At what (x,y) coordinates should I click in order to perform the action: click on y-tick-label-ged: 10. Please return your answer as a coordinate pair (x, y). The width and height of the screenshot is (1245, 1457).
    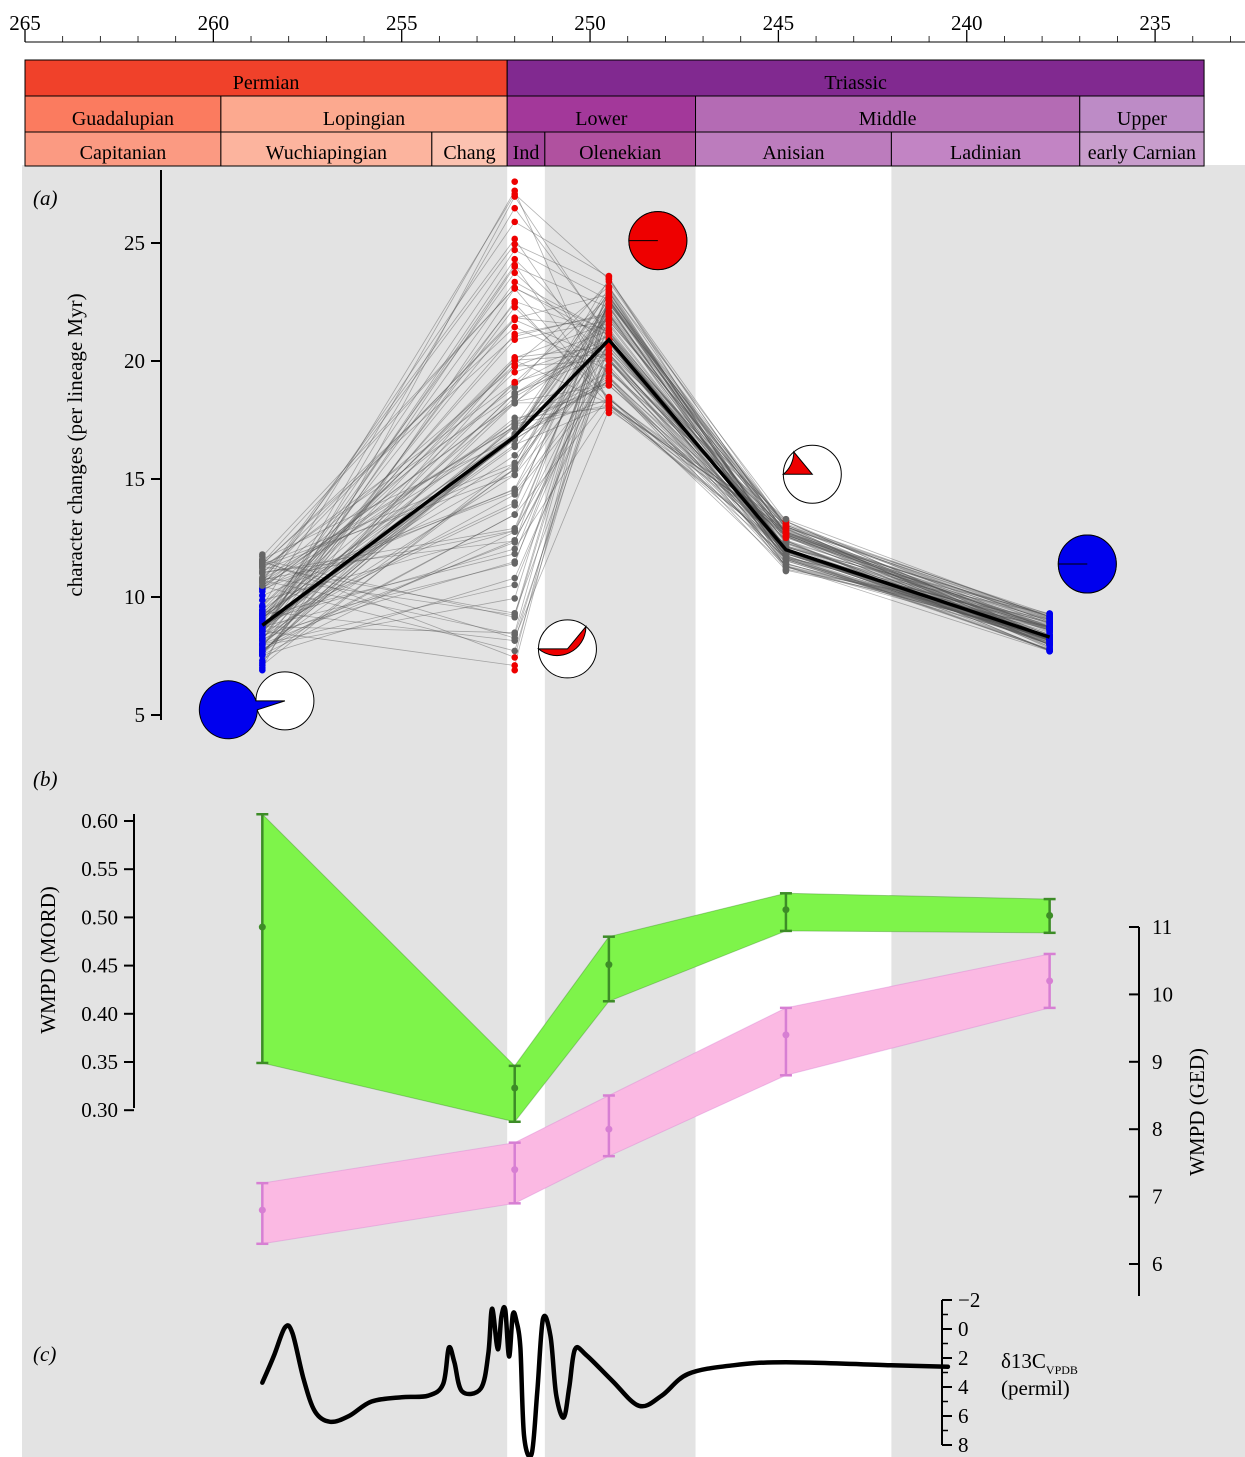
    Looking at the image, I should click on (1162, 994).